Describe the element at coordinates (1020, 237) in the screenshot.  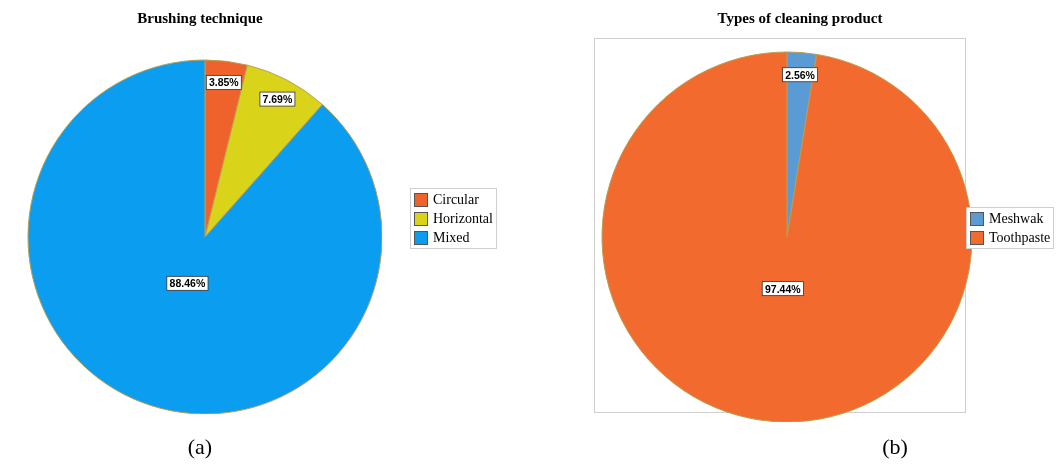
I see `legend-label: Toothpaste` at that location.